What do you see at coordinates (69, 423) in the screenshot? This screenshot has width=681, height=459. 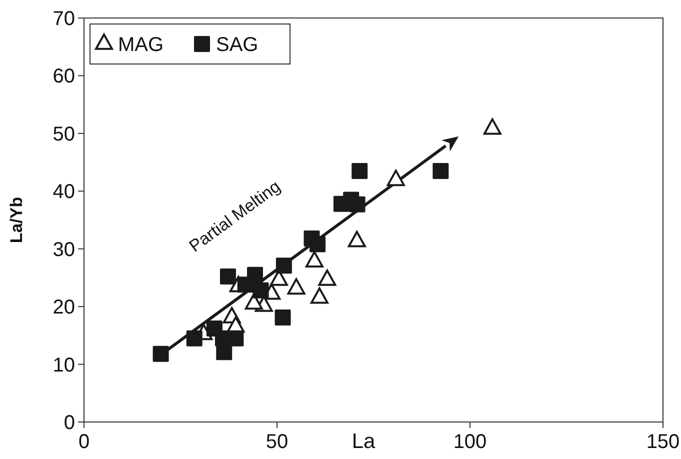 I see `y-tick-label: 0` at bounding box center [69, 423].